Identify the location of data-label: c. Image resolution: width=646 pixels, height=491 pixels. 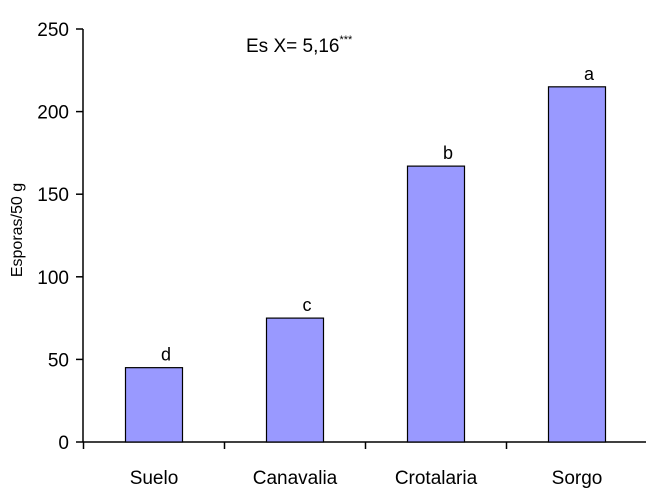
(307, 305).